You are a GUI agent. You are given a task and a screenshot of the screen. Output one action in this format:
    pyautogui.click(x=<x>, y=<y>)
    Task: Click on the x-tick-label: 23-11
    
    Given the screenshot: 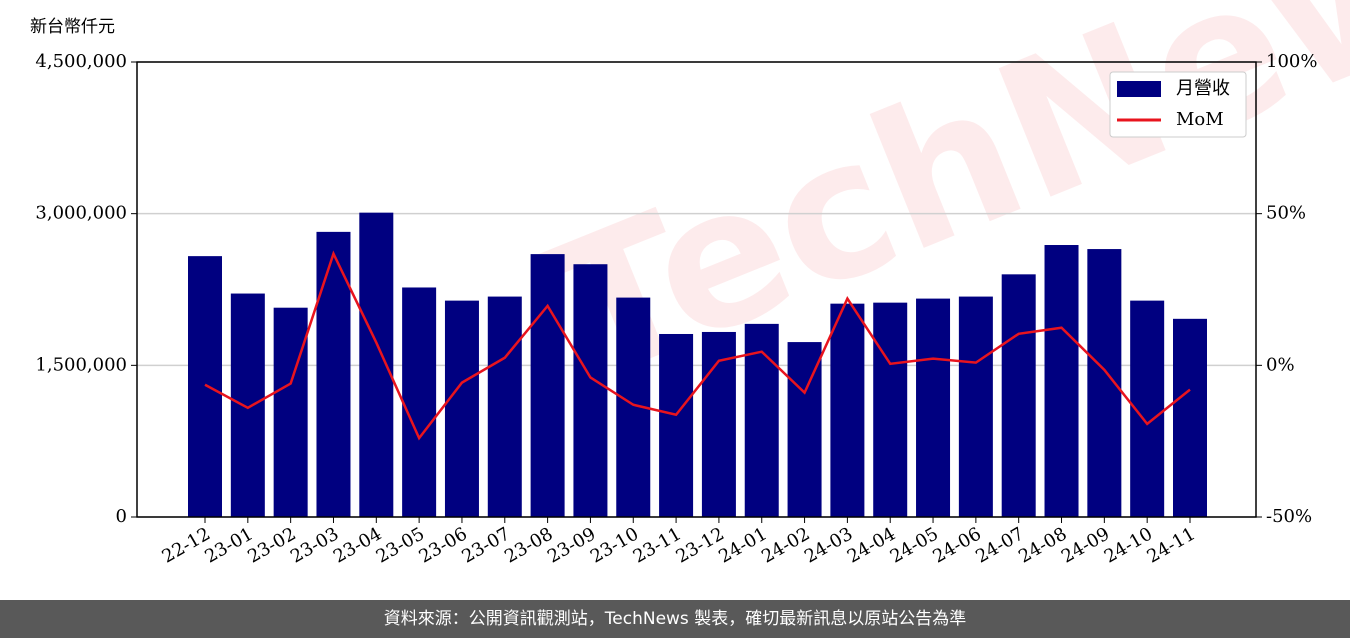 What is the action you would take?
    pyautogui.click(x=657, y=545)
    